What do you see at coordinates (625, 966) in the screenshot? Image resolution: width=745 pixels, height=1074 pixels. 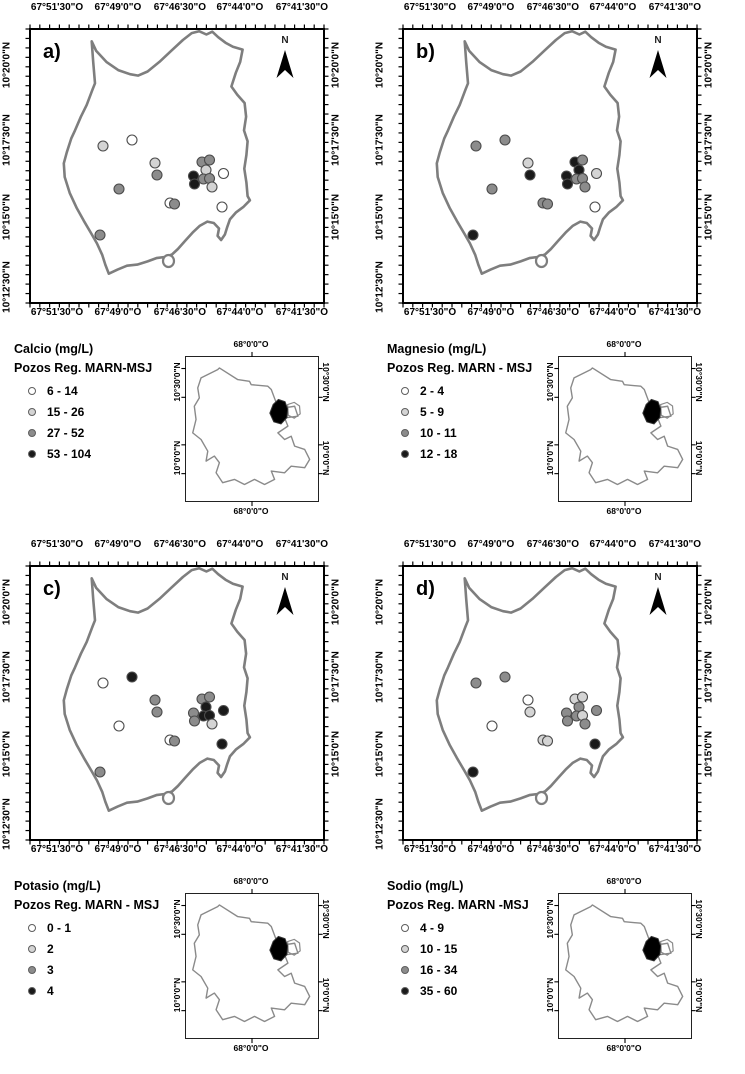 I see `inset-box` at bounding box center [625, 966].